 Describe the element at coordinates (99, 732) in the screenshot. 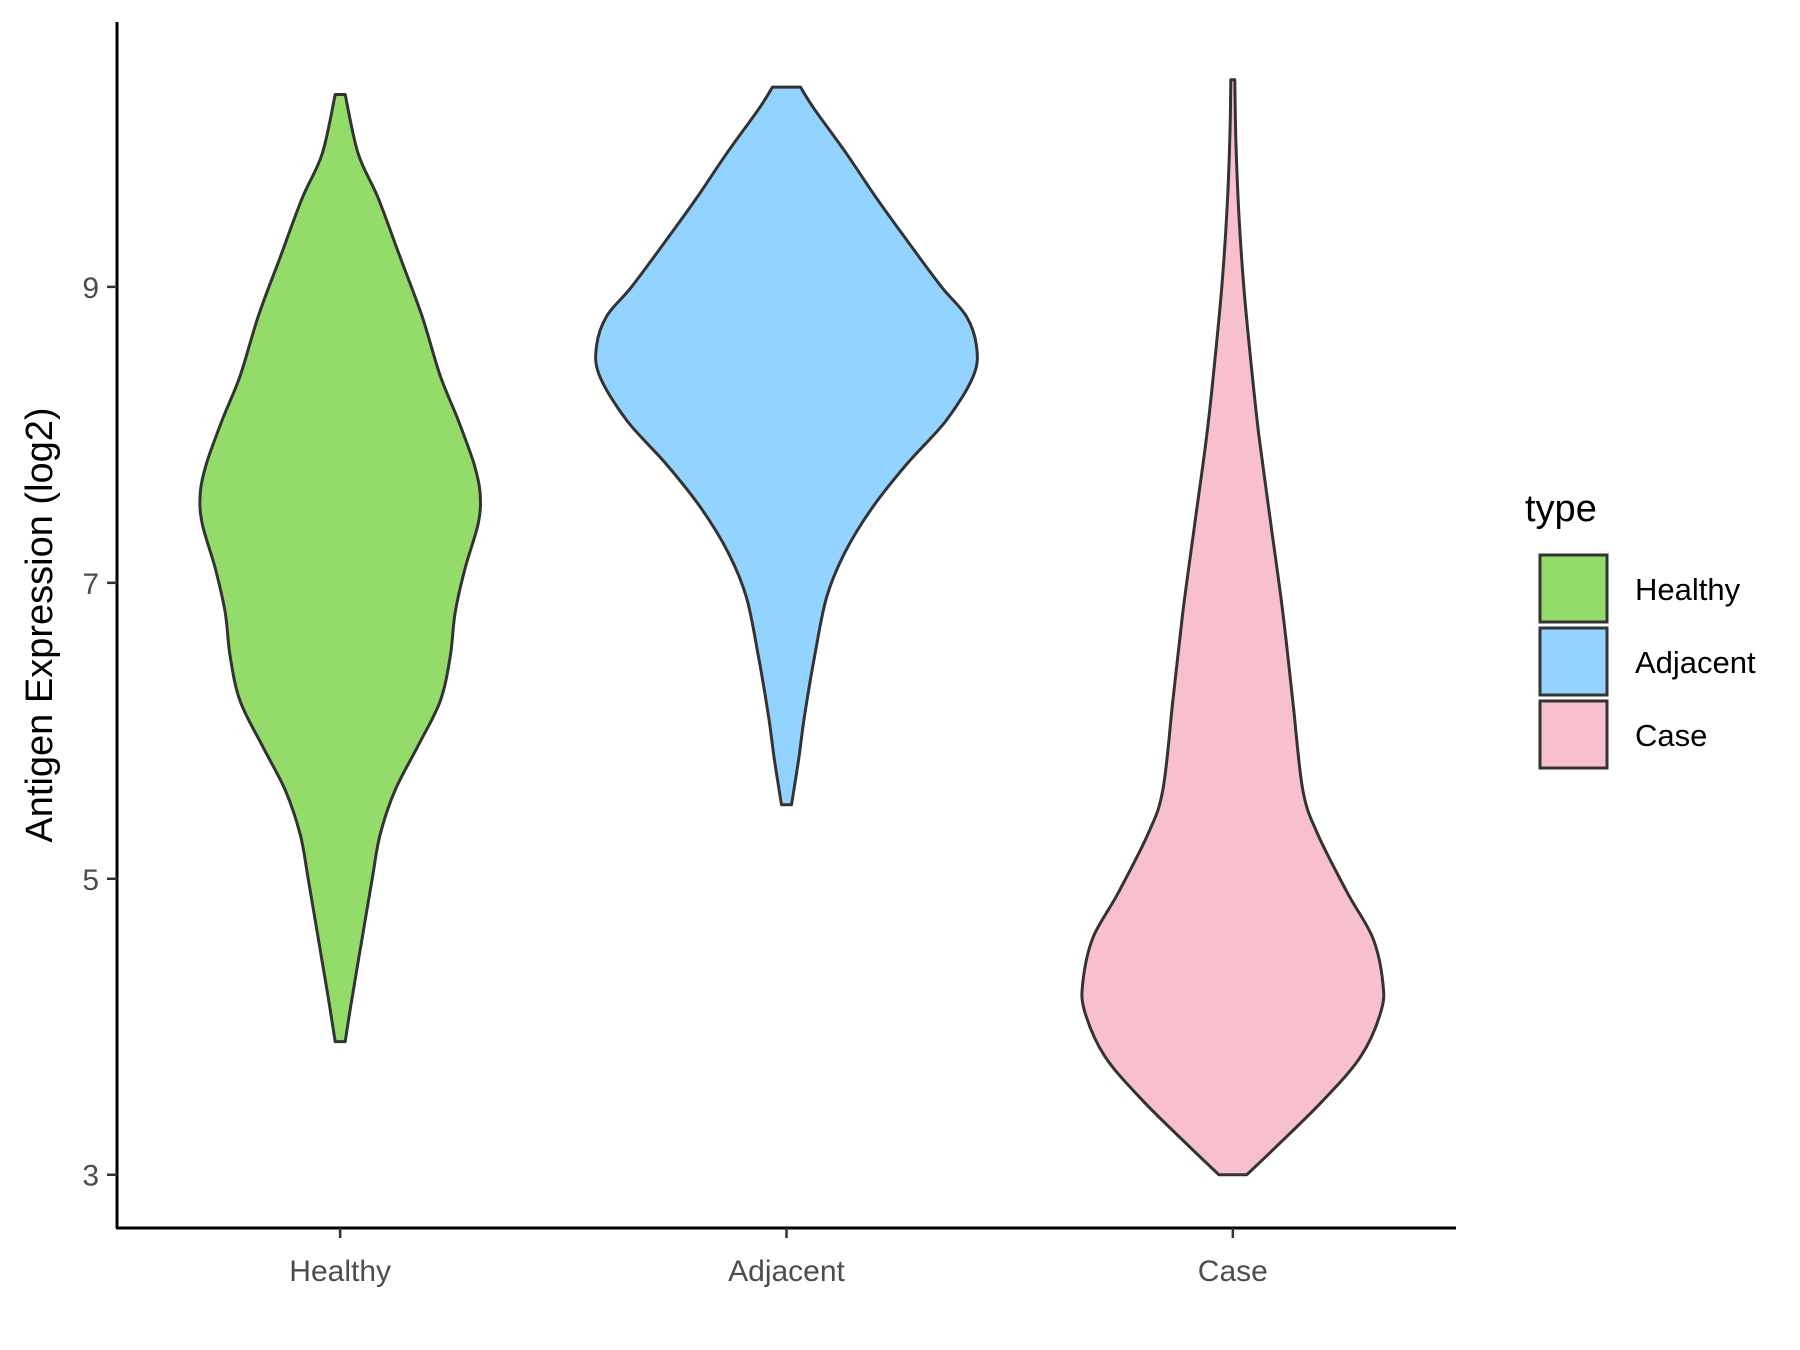

I see `y-ticks: 3 5 7 9` at that location.